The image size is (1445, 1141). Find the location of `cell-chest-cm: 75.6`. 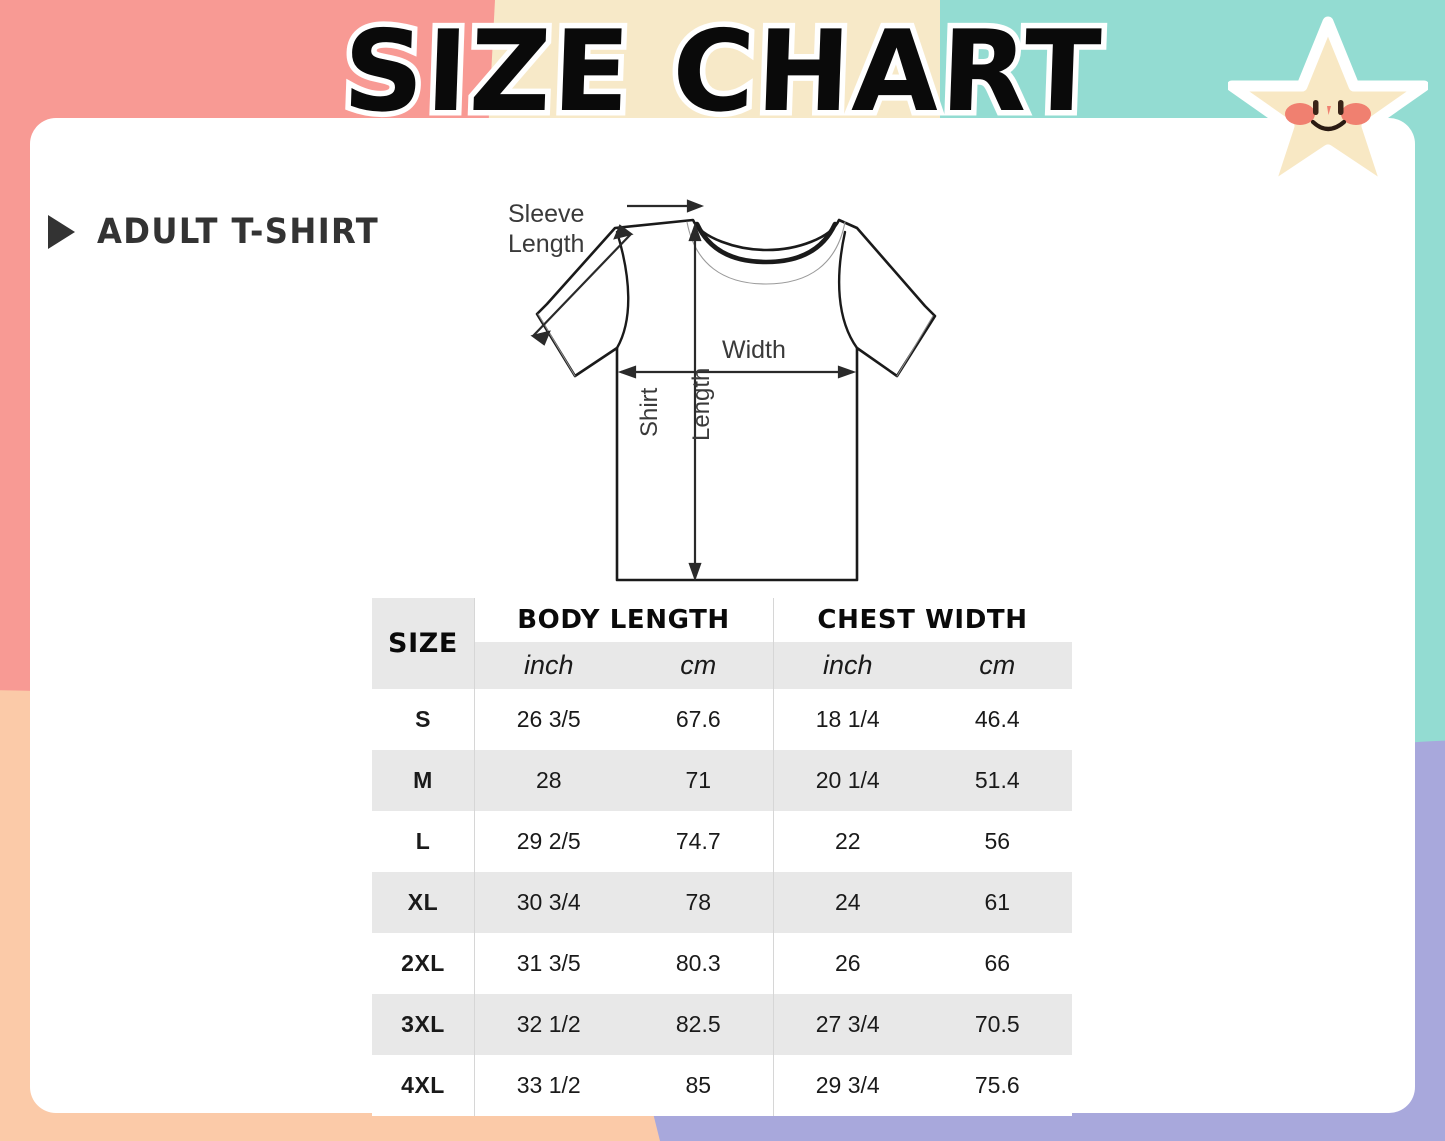

cell-chest-cm: 75.6 is located at coordinates (997, 1085).